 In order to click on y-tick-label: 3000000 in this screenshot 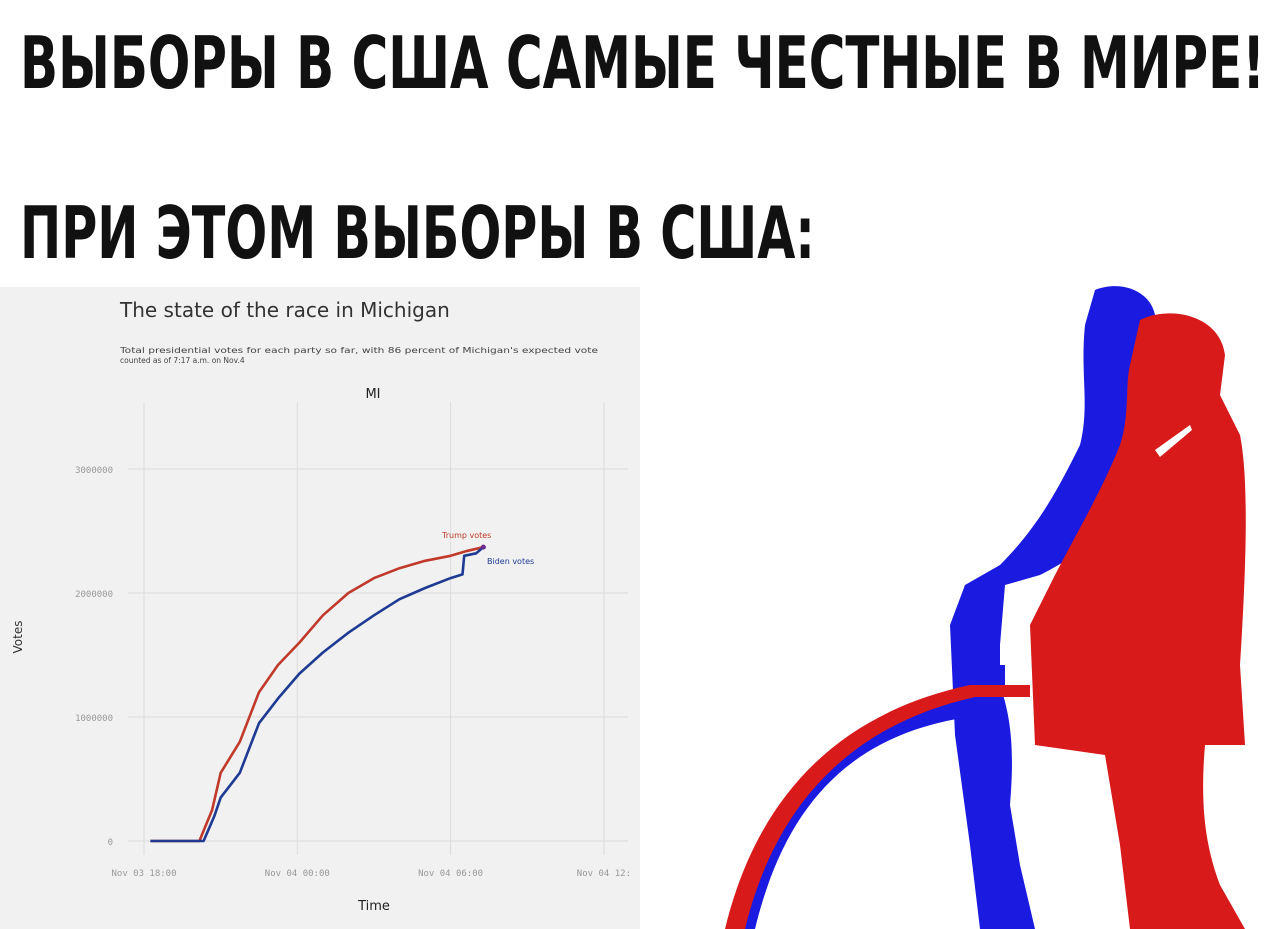, I will do `click(94, 471)`.